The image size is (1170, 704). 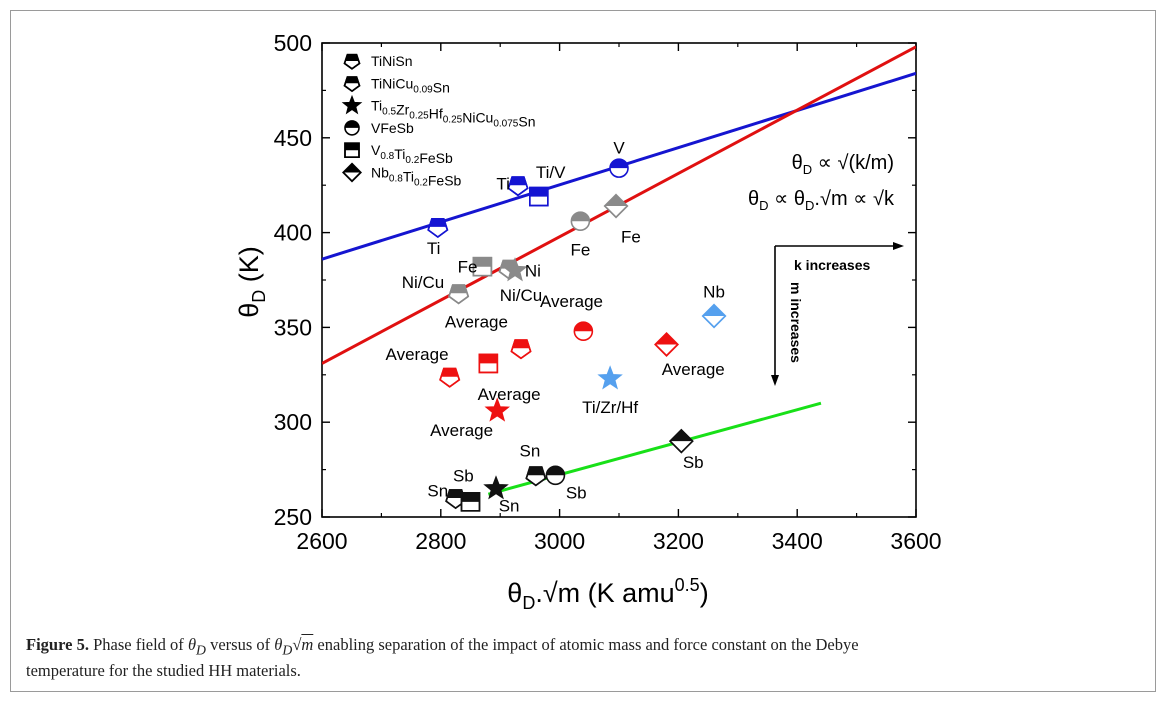 I want to click on theta-d-sqrt-m-symbol: θD√m, so click(x=294, y=646).